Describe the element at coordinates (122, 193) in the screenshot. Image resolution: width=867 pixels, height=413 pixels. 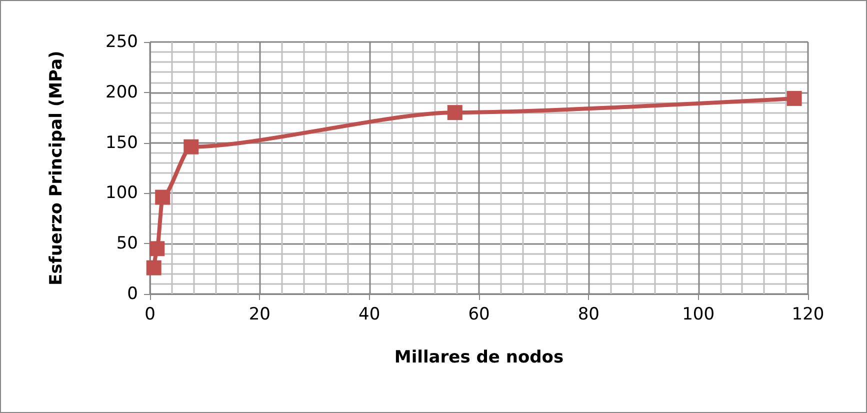
I see `y-tick-label: 100` at that location.